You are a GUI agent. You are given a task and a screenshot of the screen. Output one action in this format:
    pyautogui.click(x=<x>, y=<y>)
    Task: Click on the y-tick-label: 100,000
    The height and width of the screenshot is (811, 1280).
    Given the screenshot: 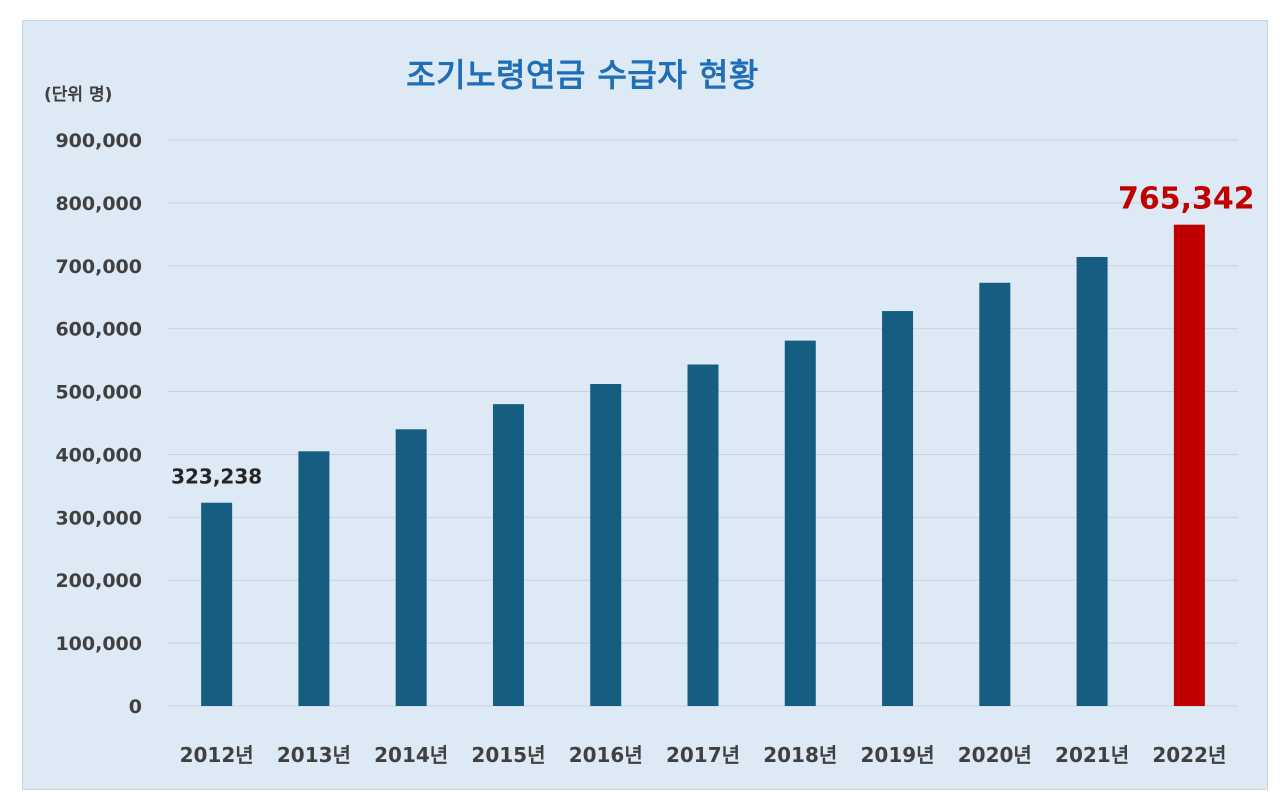 What is the action you would take?
    pyautogui.click(x=98, y=644)
    